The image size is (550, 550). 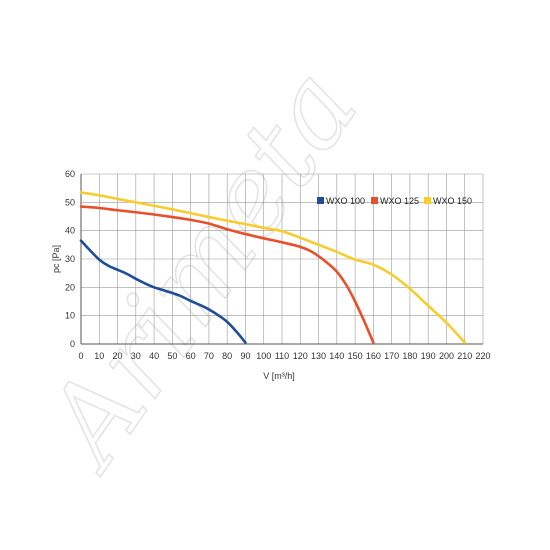 I want to click on x-tick-label: 120, so click(x=300, y=356).